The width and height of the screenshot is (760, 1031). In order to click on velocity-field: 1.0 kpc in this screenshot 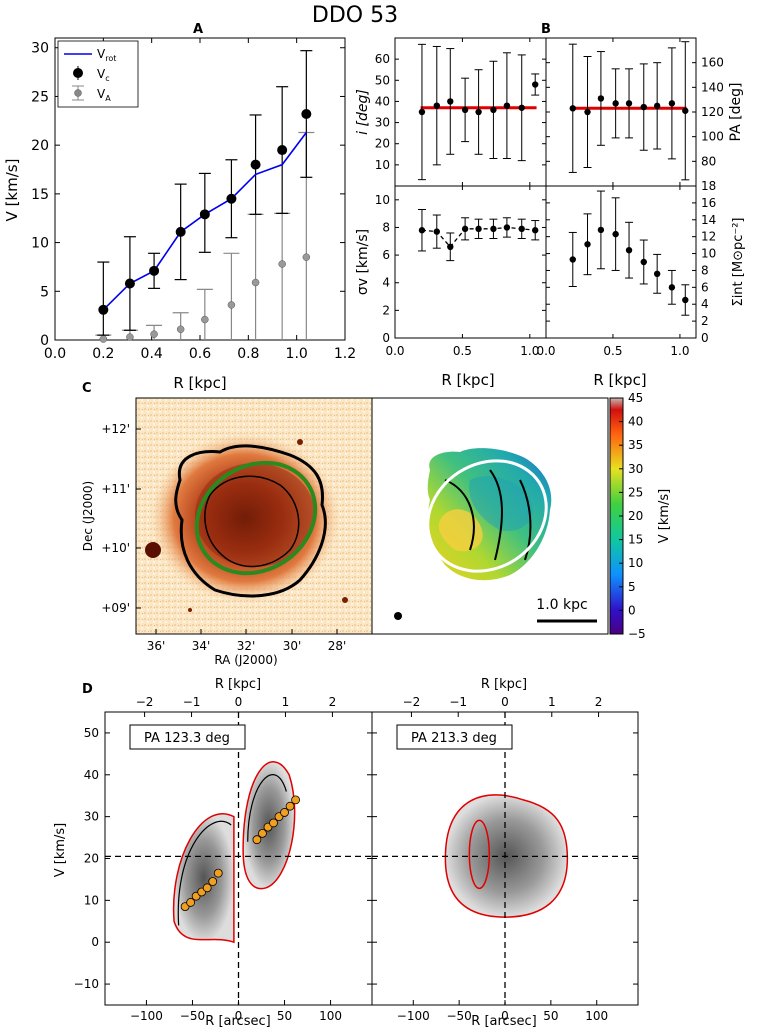, I will do `click(490, 516)`.